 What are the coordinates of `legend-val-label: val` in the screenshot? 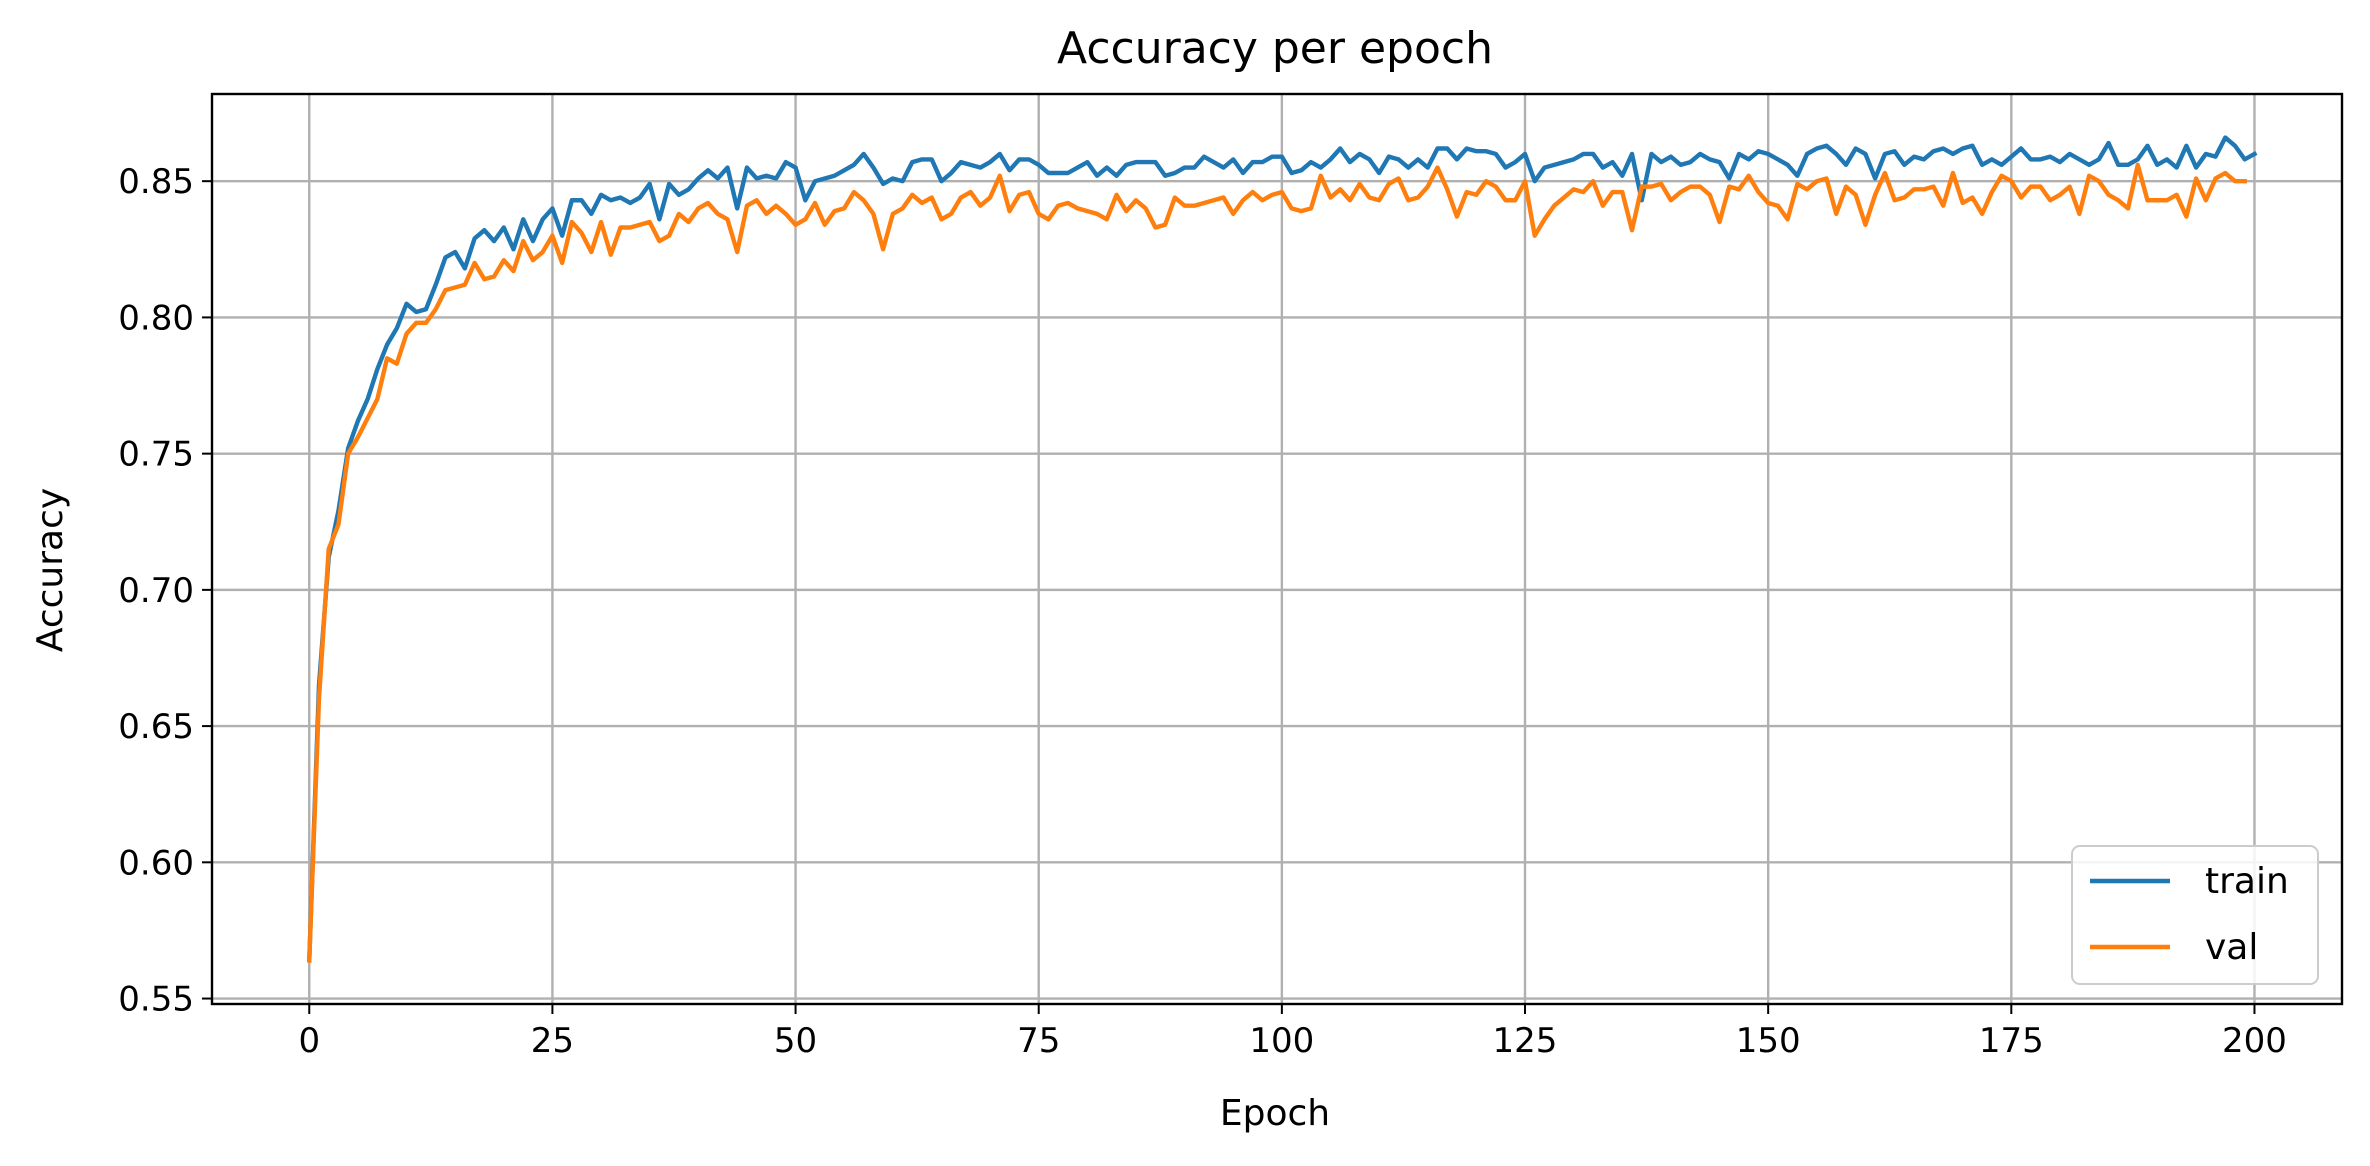 It's located at (2231, 947).